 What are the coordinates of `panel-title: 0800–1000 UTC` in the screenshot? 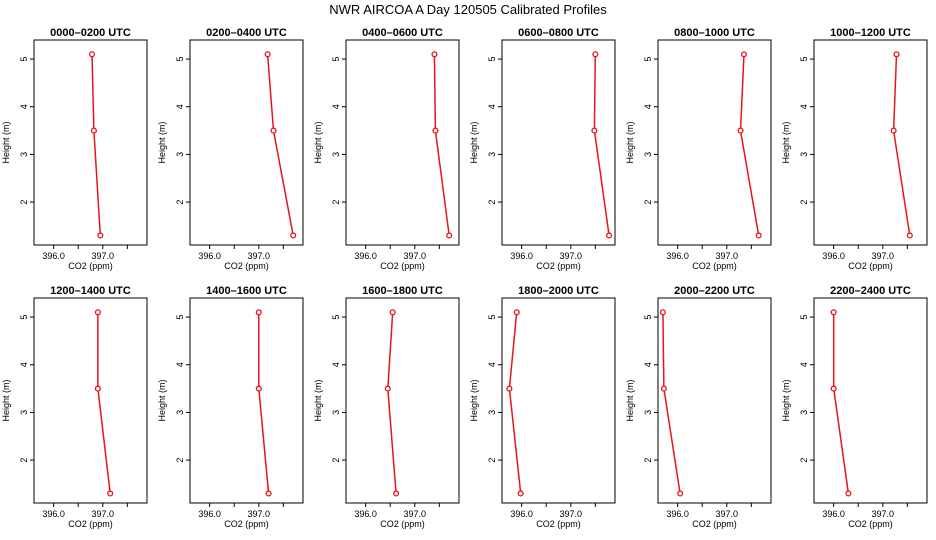 It's located at (714, 33).